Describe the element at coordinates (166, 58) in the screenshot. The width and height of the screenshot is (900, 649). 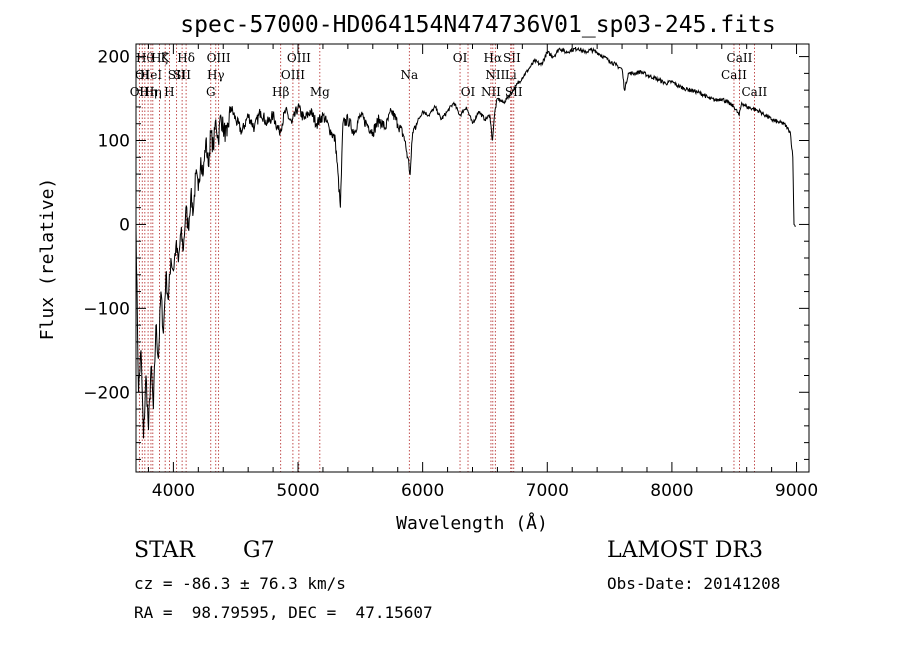
I see `spectral-line-label: K` at that location.